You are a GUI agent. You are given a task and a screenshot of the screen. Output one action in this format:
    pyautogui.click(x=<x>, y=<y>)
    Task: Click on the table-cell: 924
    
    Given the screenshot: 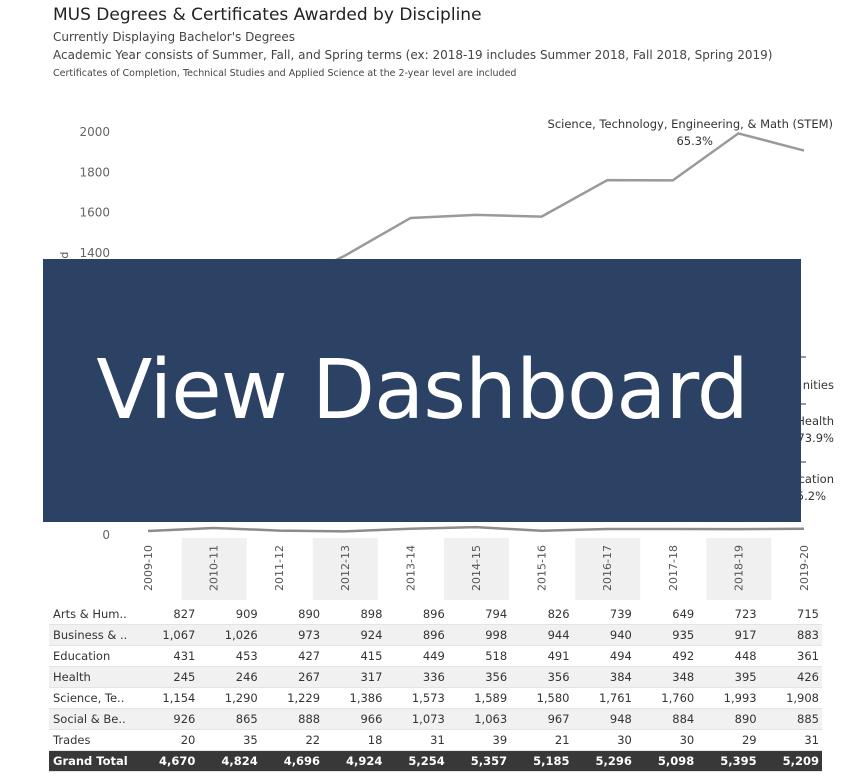 What is the action you would take?
    pyautogui.click(x=354, y=635)
    